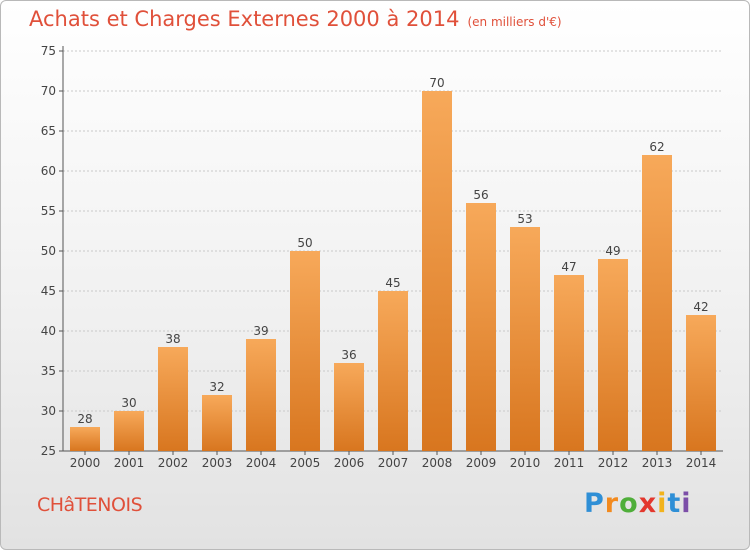  Describe the element at coordinates (48, 411) in the screenshot. I see `y-tick-label: 30` at that location.